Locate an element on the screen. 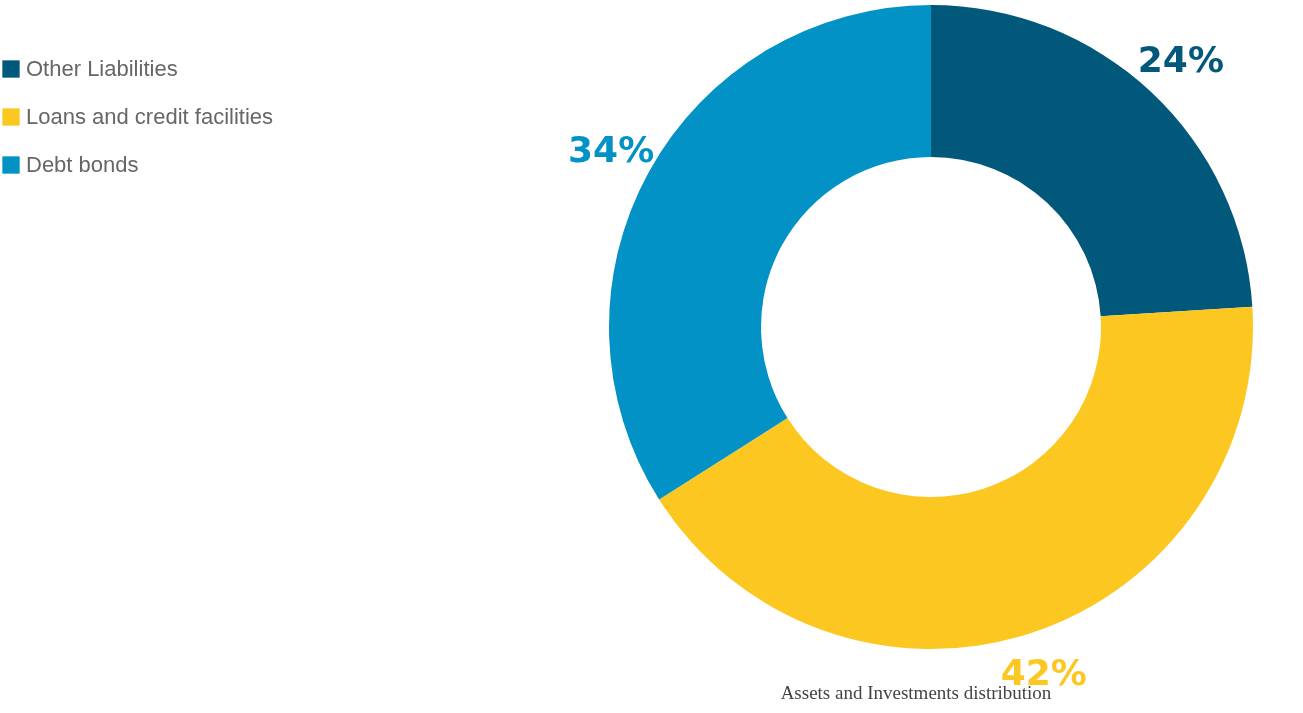  legend-label: Debt bonds is located at coordinates (82, 164).